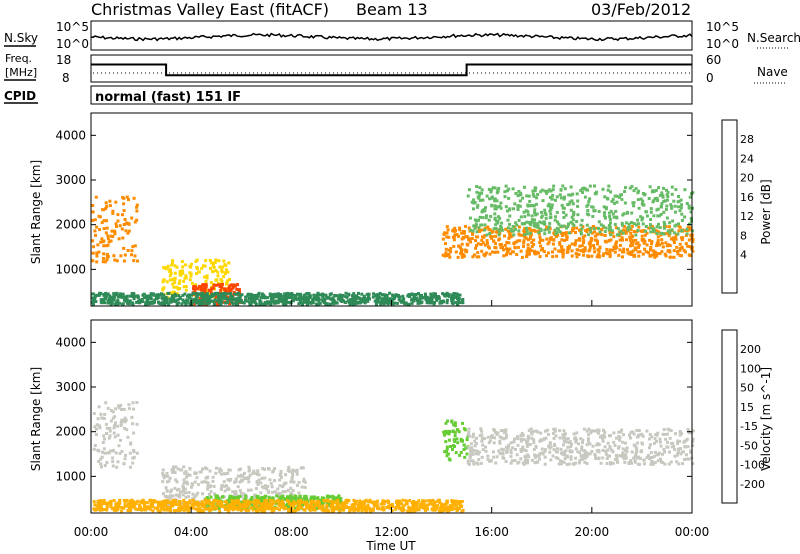 This screenshot has height=554, width=800. Describe the element at coordinates (749, 445) in the screenshot. I see `velocity-colorbar-tick-label: -50` at that location.